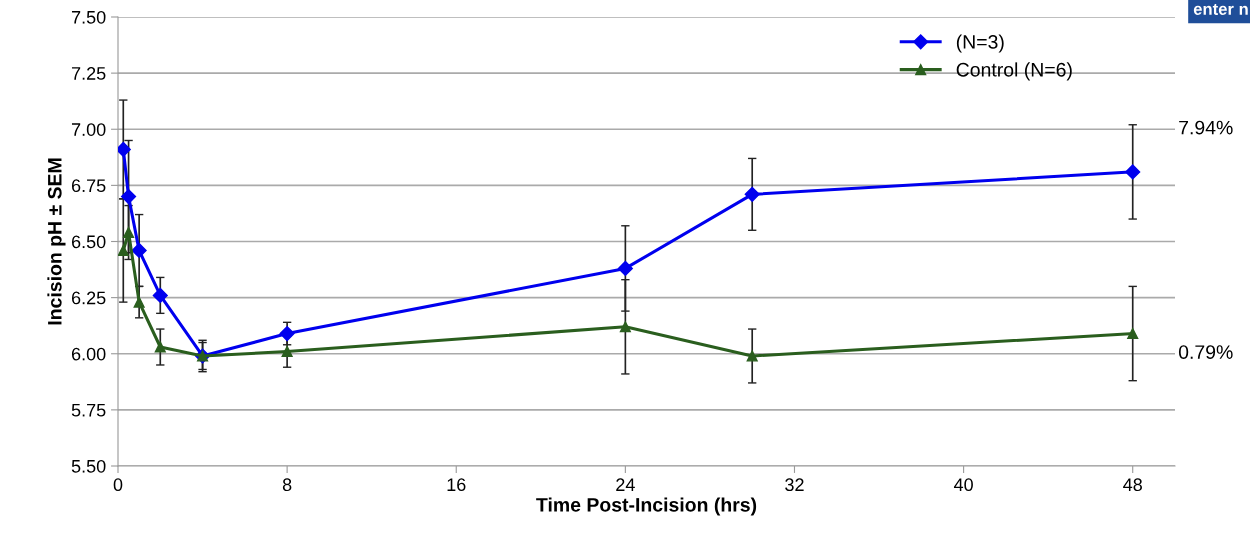  I want to click on y-tick-label: 6.25, so click(88, 298).